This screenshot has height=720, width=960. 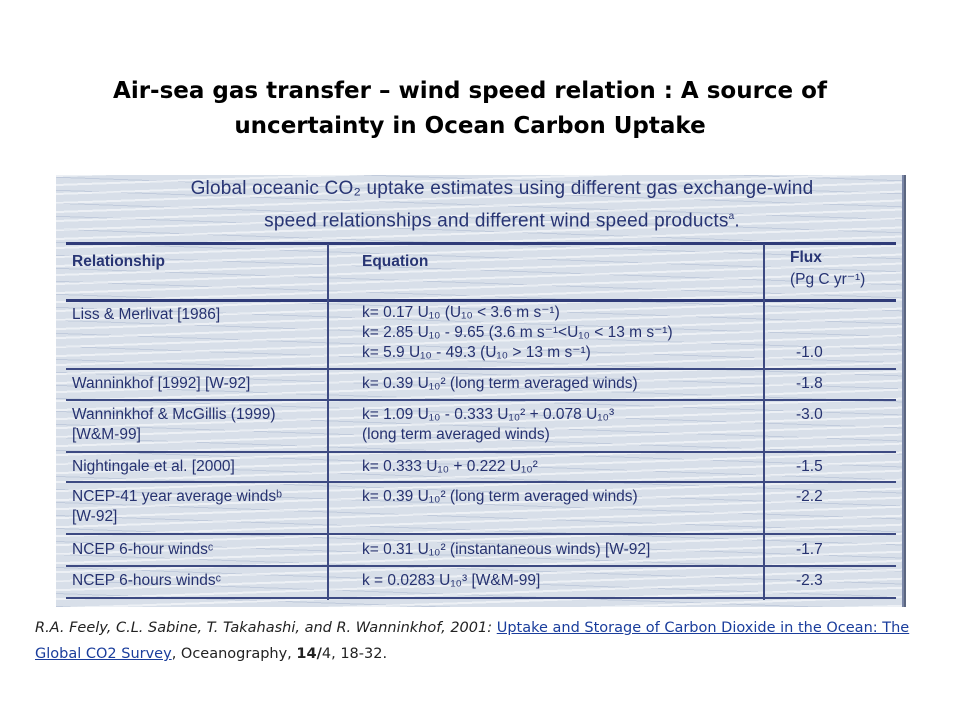 What do you see at coordinates (161, 383) in the screenshot?
I see `row-2-relationship: Wanninkhof [1992] [W-92]` at bounding box center [161, 383].